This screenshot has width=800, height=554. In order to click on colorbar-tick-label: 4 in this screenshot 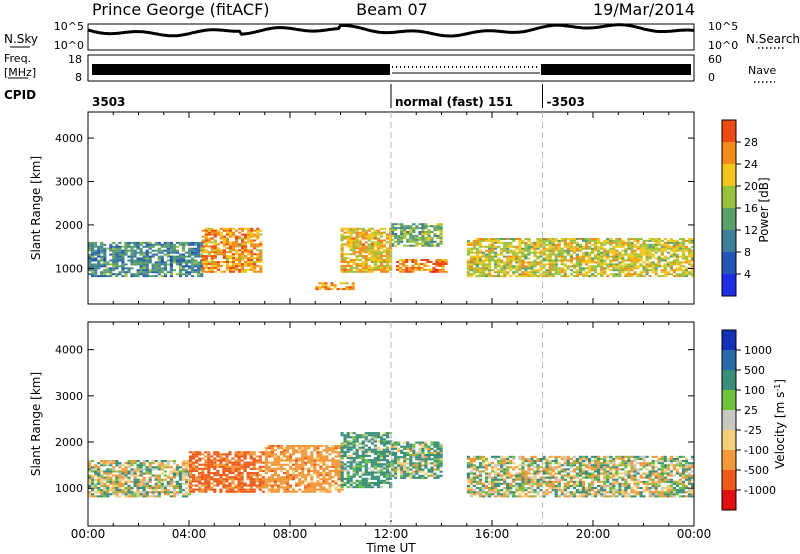, I will do `click(747, 274)`.